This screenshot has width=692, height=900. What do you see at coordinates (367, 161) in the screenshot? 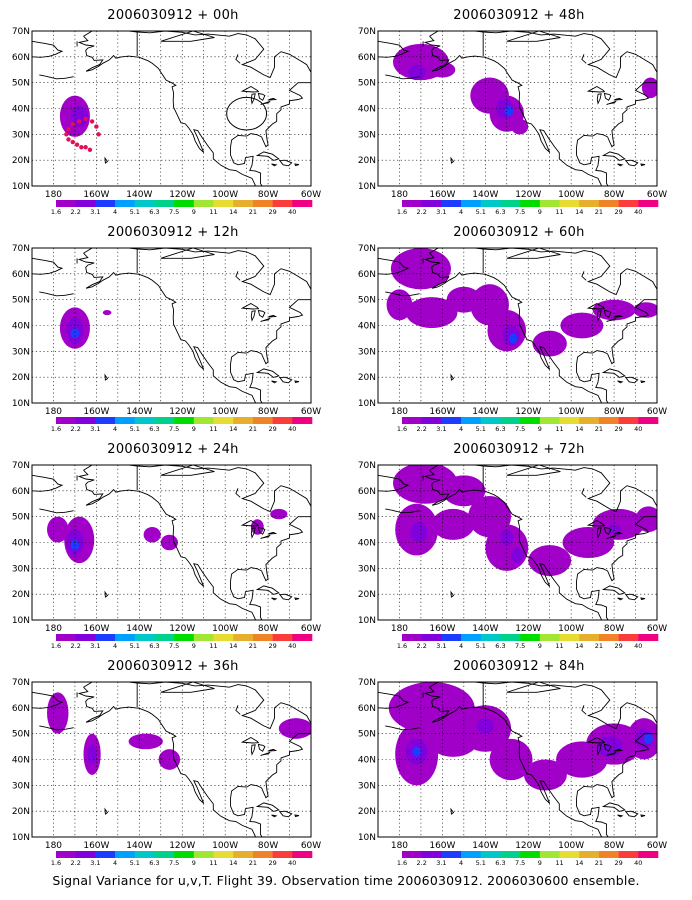
I see `lat-label: 20N` at bounding box center [367, 161].